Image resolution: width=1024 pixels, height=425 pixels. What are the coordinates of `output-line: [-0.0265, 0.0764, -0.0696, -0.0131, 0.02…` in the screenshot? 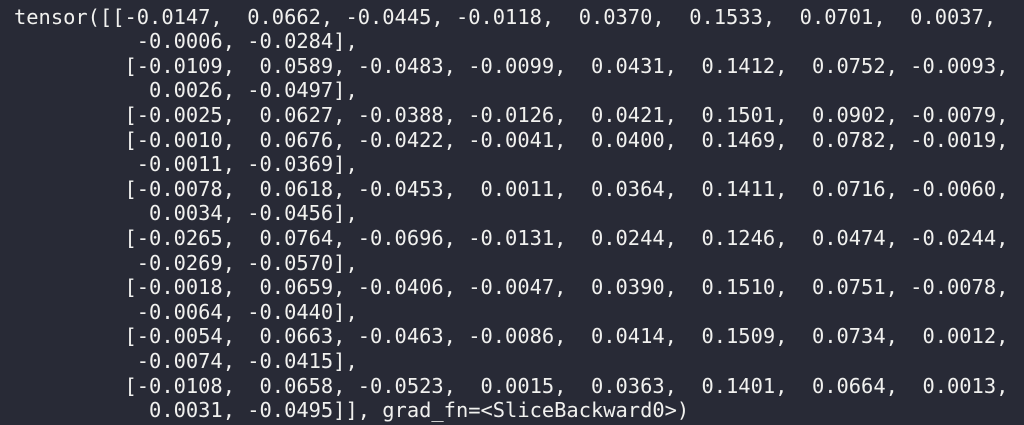 It's located at (511, 238).